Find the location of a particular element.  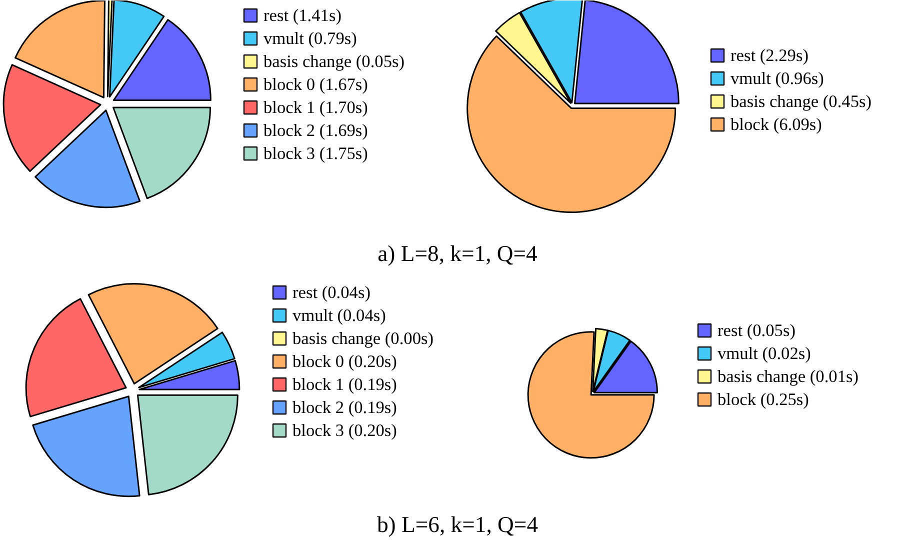

legend-label: block 0 (0.20s) is located at coordinates (345, 361).